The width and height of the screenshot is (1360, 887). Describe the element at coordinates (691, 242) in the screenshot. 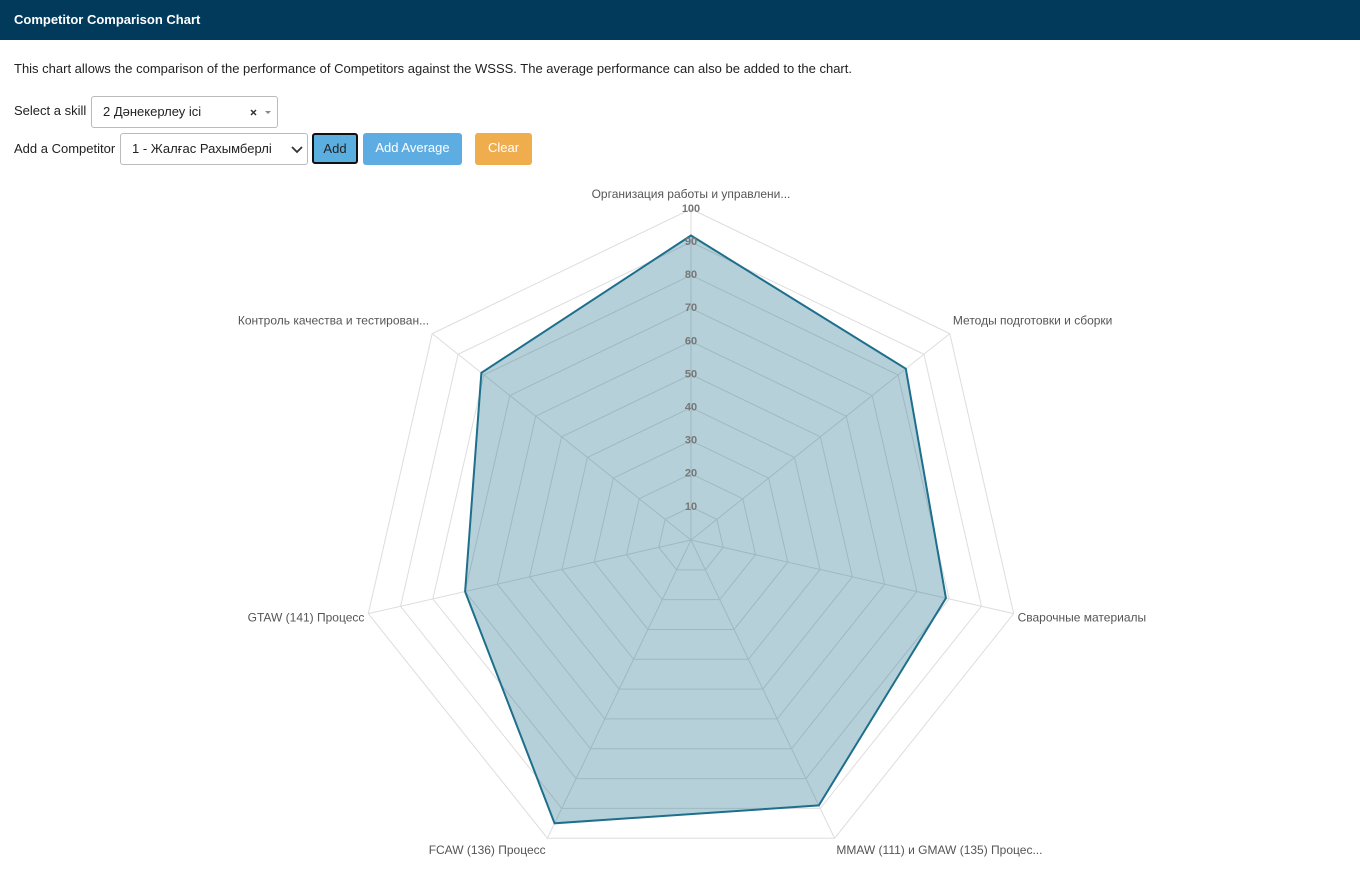

I see `tick-label: 90` at that location.